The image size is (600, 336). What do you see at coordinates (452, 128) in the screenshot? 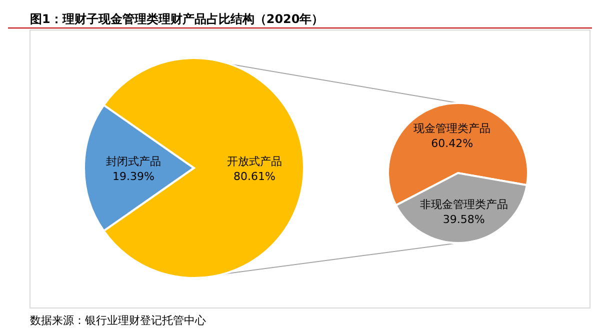
I see `slice-label: 现金管理类产品` at bounding box center [452, 128].